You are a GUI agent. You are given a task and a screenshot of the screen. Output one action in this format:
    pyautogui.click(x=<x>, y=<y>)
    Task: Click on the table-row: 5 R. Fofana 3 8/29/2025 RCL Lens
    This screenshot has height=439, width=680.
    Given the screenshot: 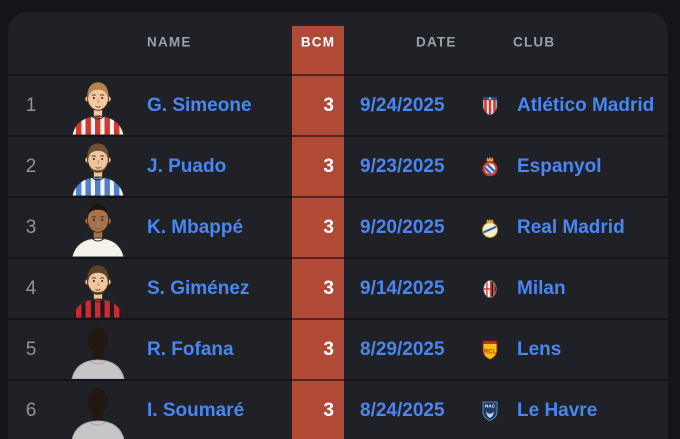 What is the action you would take?
    pyautogui.click(x=338, y=348)
    